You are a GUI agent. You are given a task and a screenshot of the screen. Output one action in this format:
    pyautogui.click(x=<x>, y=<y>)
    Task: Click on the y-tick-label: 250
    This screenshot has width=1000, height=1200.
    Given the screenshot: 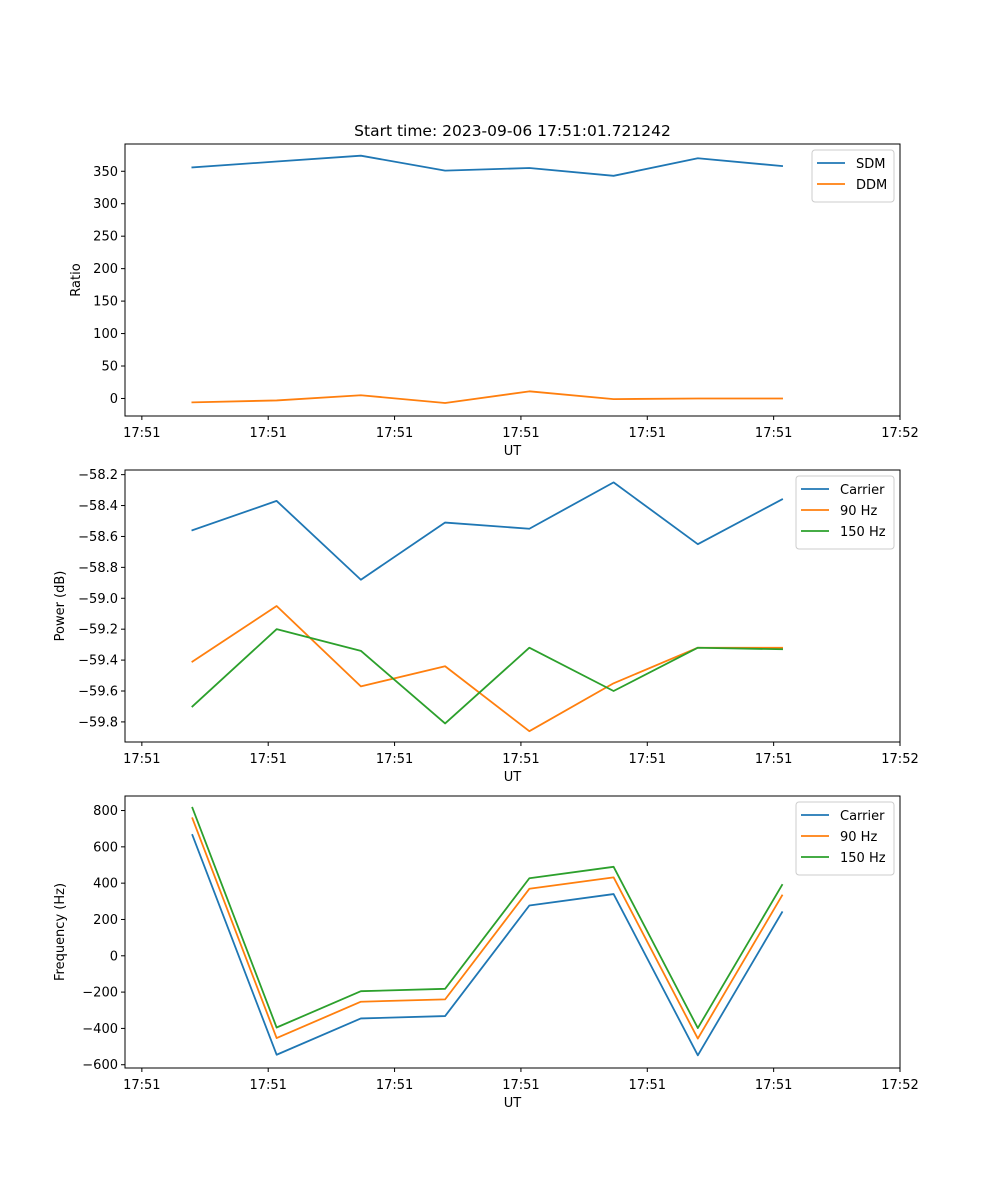 What is the action you would take?
    pyautogui.click(x=105, y=237)
    